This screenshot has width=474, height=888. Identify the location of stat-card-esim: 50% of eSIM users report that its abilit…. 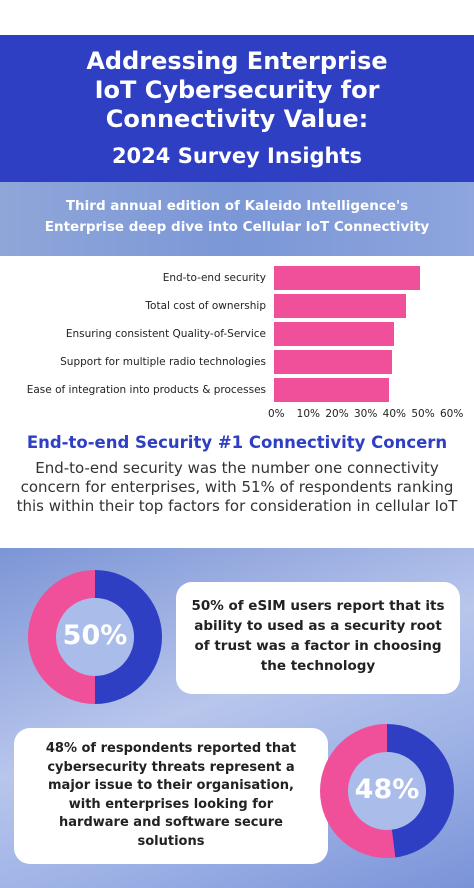
(318, 638).